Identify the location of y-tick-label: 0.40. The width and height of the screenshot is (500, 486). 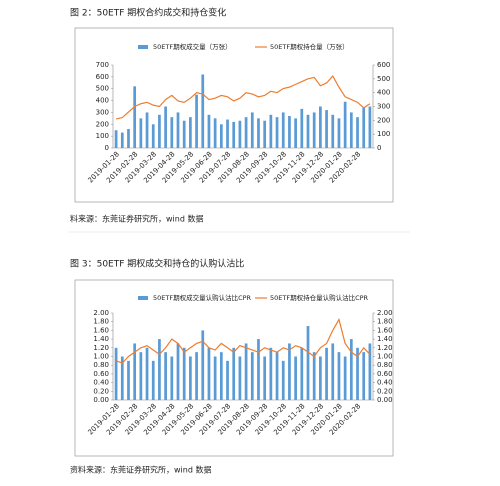
(101, 383).